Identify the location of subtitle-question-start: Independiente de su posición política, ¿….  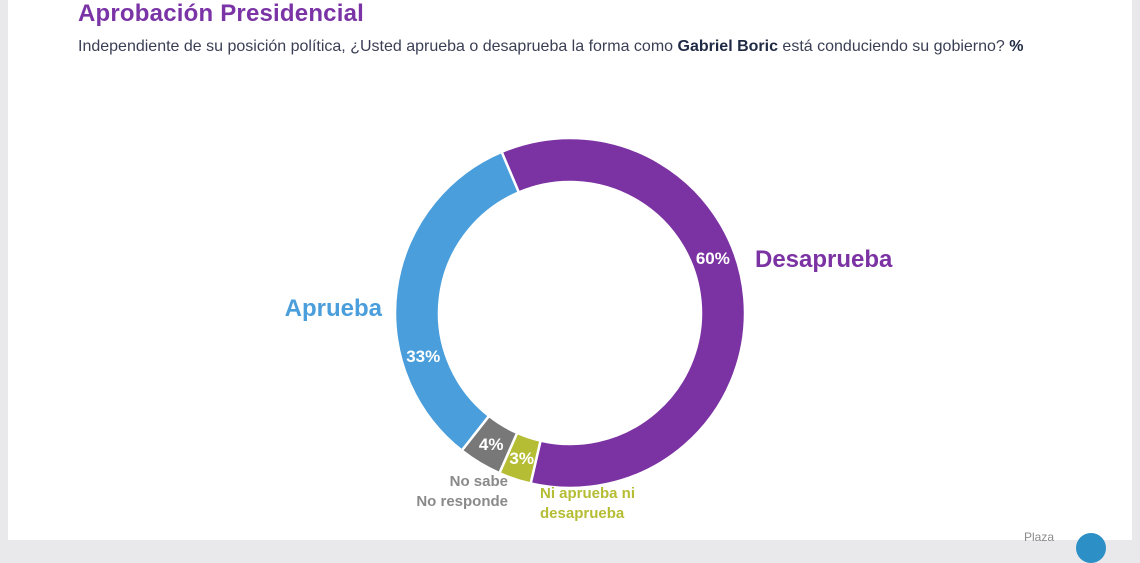
(378, 46).